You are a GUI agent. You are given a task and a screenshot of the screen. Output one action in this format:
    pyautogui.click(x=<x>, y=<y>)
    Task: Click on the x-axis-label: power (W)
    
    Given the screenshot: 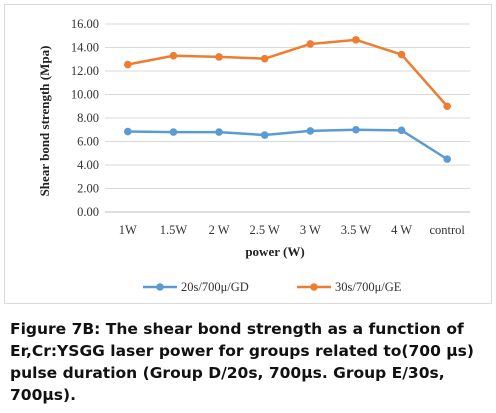 What is the action you would take?
    pyautogui.click(x=274, y=251)
    